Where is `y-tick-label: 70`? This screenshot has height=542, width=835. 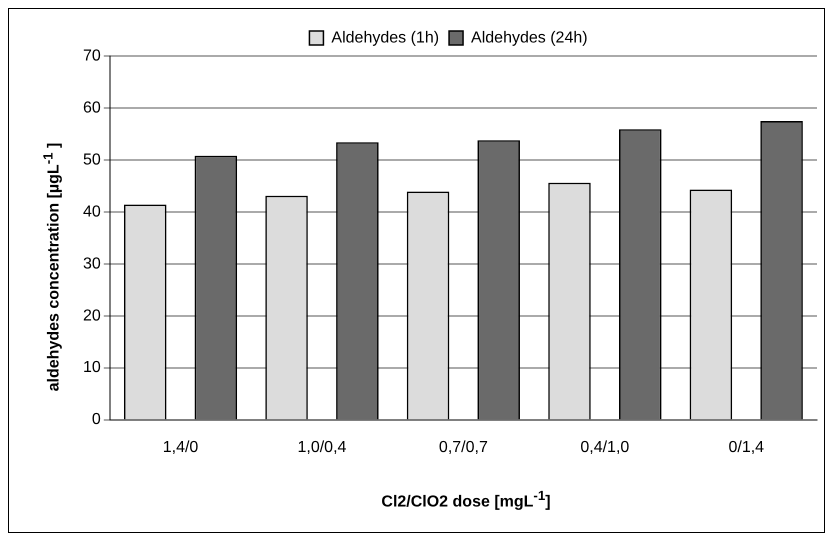 y-tick-label: 70 is located at coordinates (92, 55).